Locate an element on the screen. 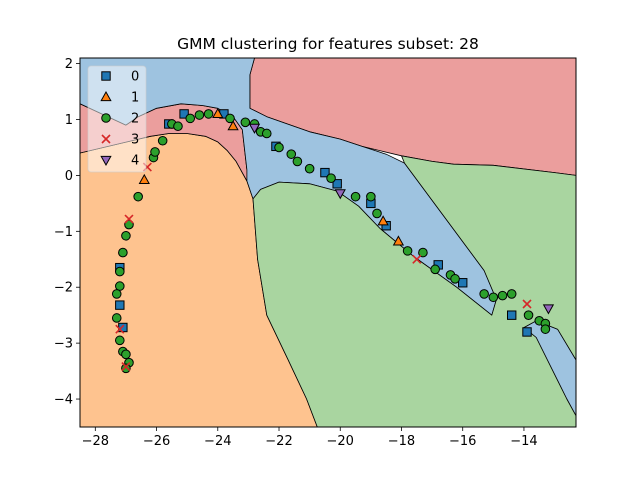  x-tick-label: −22 is located at coordinates (278, 441).